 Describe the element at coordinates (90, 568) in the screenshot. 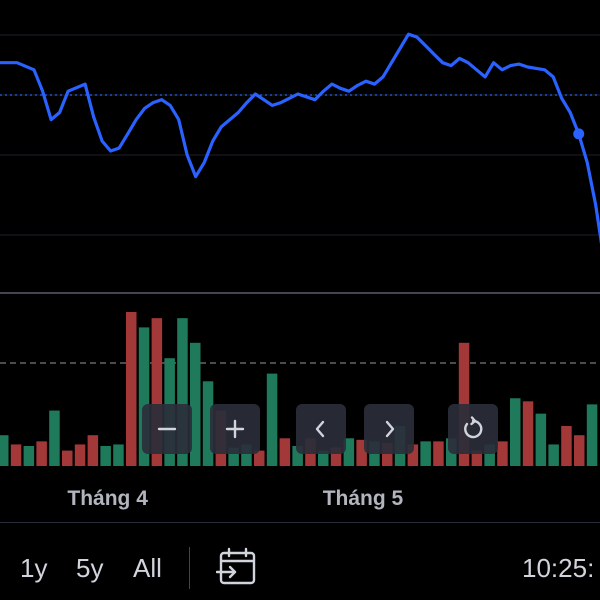

I see `range-5y-button: 5y` at that location.